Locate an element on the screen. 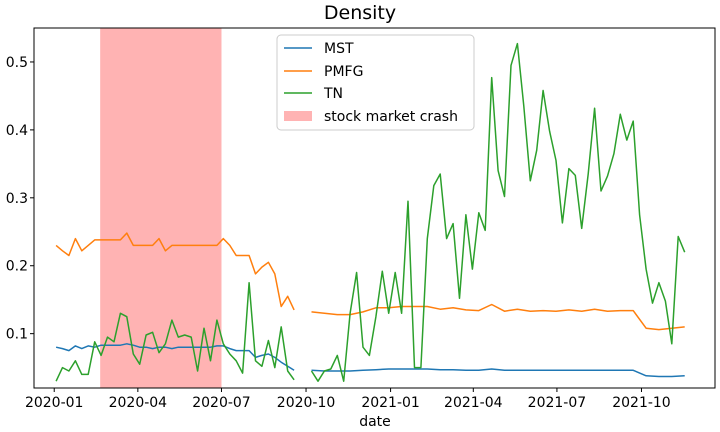 The height and width of the screenshot is (432, 720). y-tick-label: 0.4 is located at coordinates (17, 131).